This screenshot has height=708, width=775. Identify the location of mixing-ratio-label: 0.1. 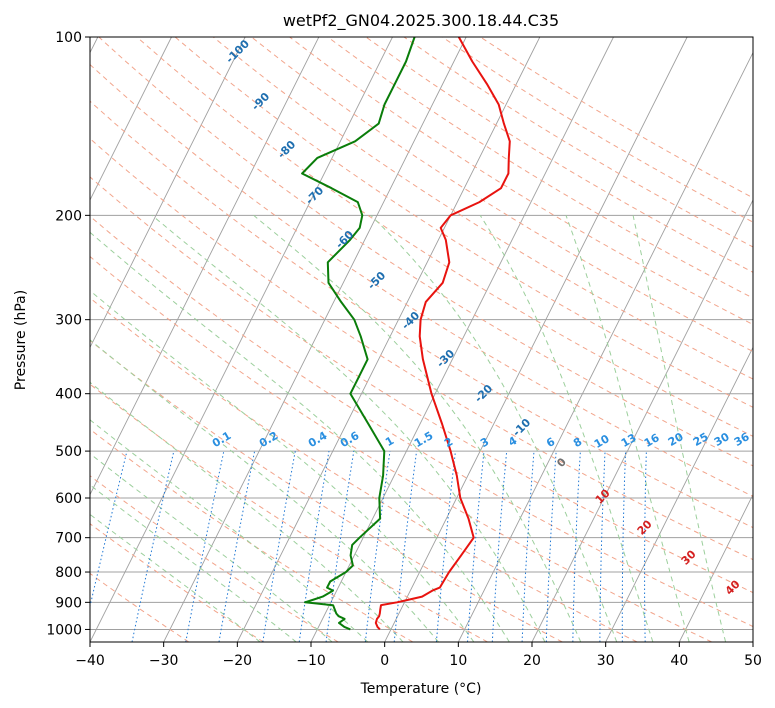
(221, 439).